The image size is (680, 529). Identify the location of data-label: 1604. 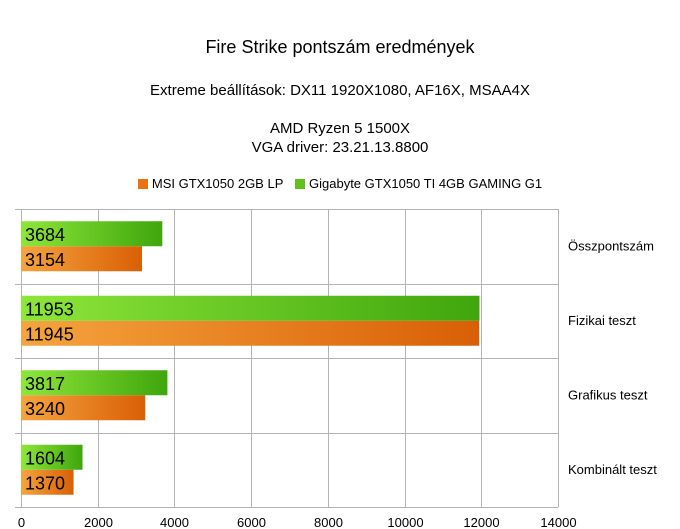
(45, 458).